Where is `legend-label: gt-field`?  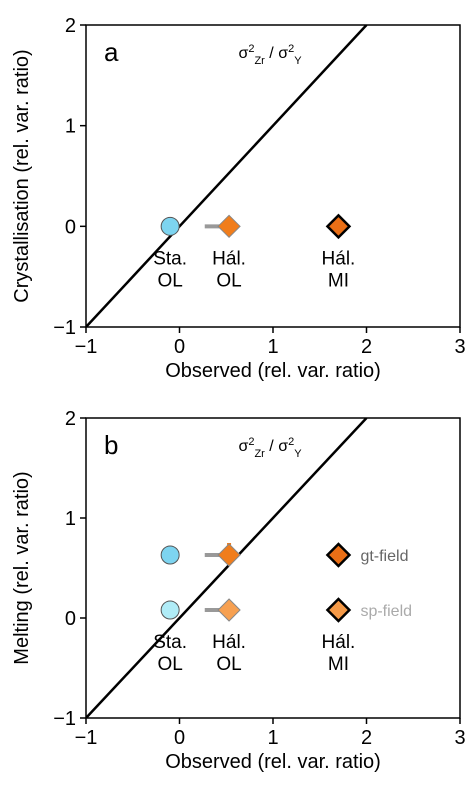
legend-label: gt-field is located at coordinates (384, 556).